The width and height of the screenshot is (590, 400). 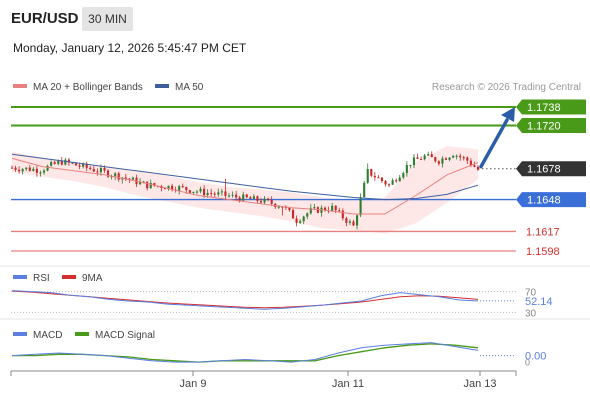 I want to click on watermark: Research © 2026 Trading Central, so click(x=506, y=87).